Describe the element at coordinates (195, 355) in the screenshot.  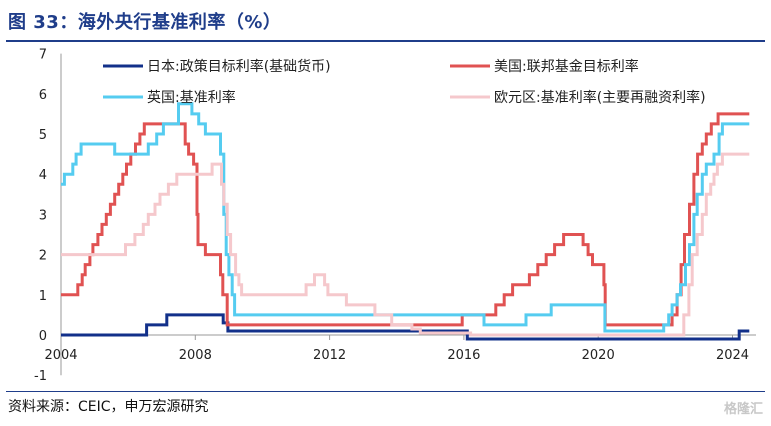
I see `x-tick-label: 2008` at that location.